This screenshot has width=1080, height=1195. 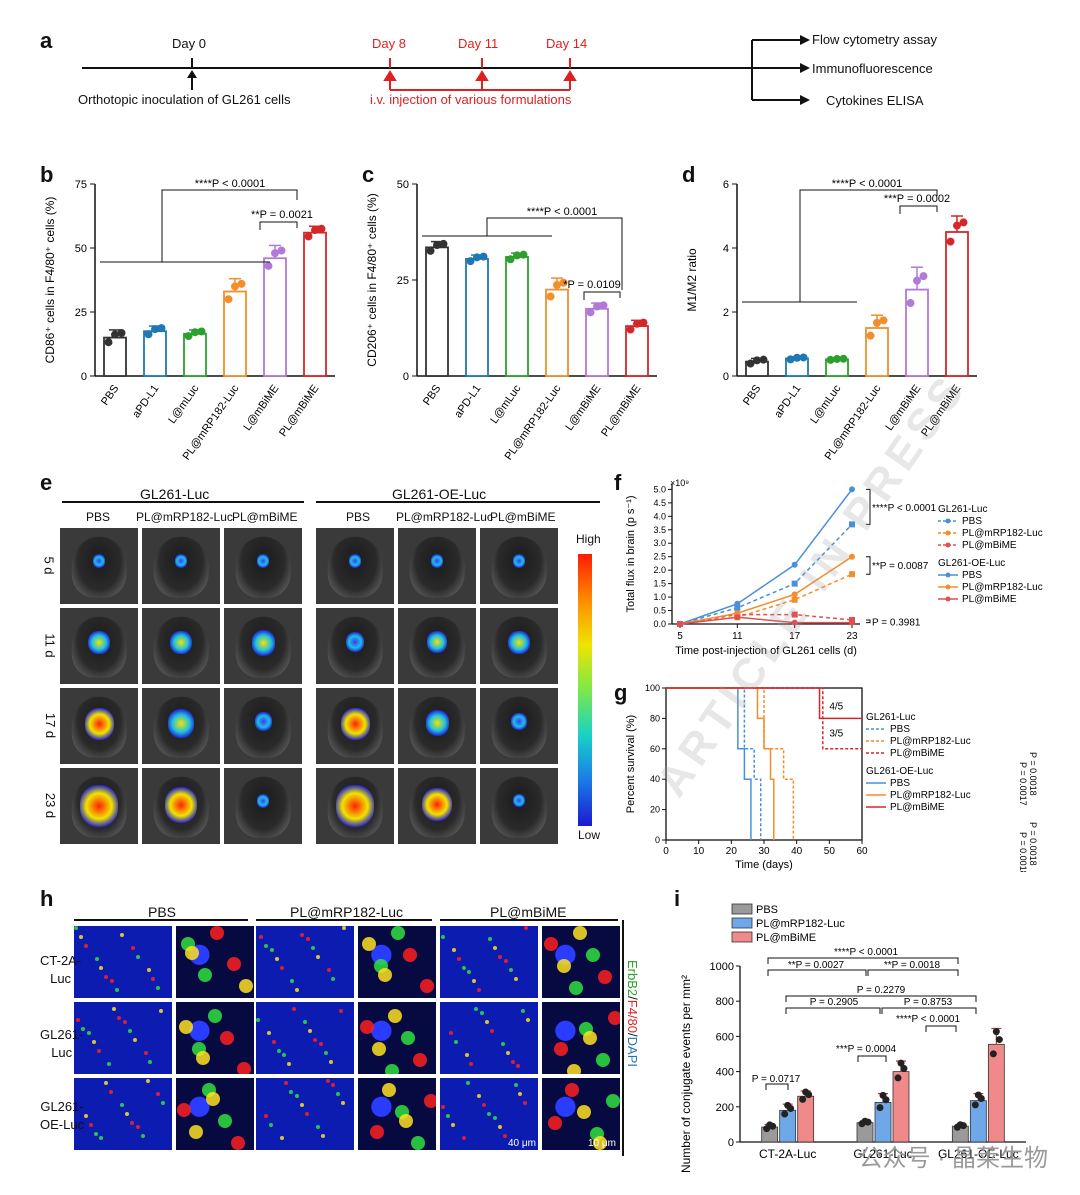 I want to click on legend-group: GL261-Luc, so click(x=962, y=509).